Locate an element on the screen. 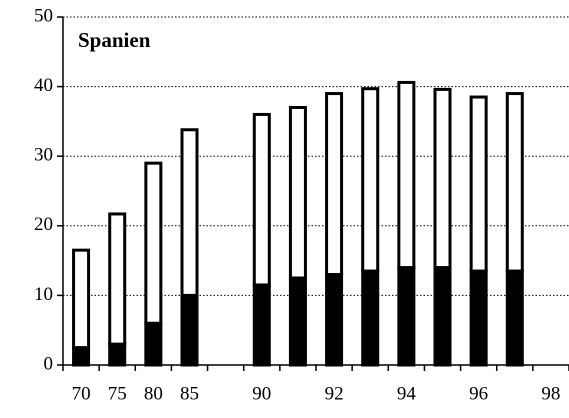 This screenshot has width=569, height=418. y-tick-label: 20 is located at coordinates (43, 224).